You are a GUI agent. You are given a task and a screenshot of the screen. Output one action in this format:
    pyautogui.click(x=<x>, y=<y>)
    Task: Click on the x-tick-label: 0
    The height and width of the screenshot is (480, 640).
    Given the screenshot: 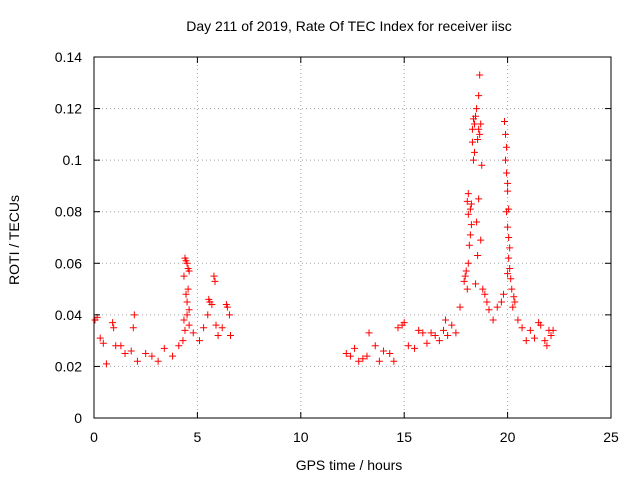 What is the action you would take?
    pyautogui.click(x=94, y=437)
    